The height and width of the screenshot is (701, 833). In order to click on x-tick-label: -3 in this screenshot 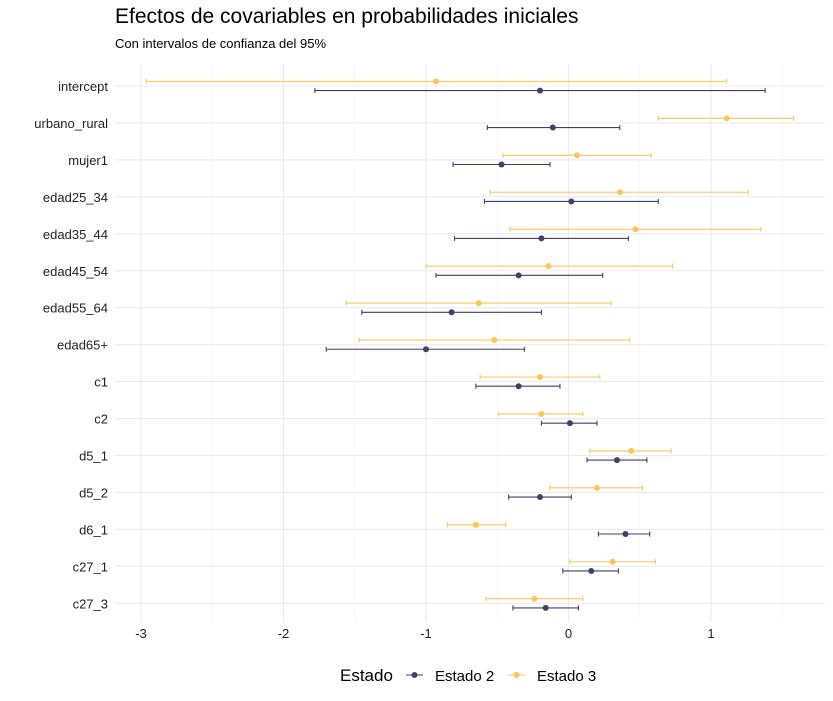, I will do `click(141, 633)`.